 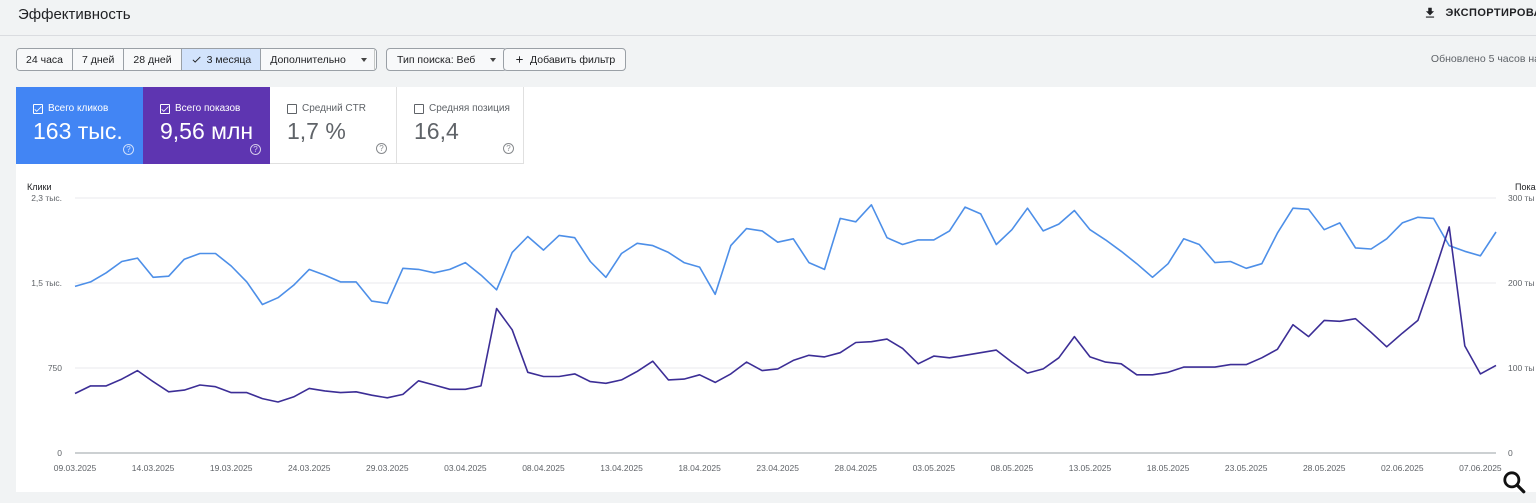 What do you see at coordinates (1012, 468) in the screenshot?
I see `x-tick-label: 08.05.2025` at bounding box center [1012, 468].